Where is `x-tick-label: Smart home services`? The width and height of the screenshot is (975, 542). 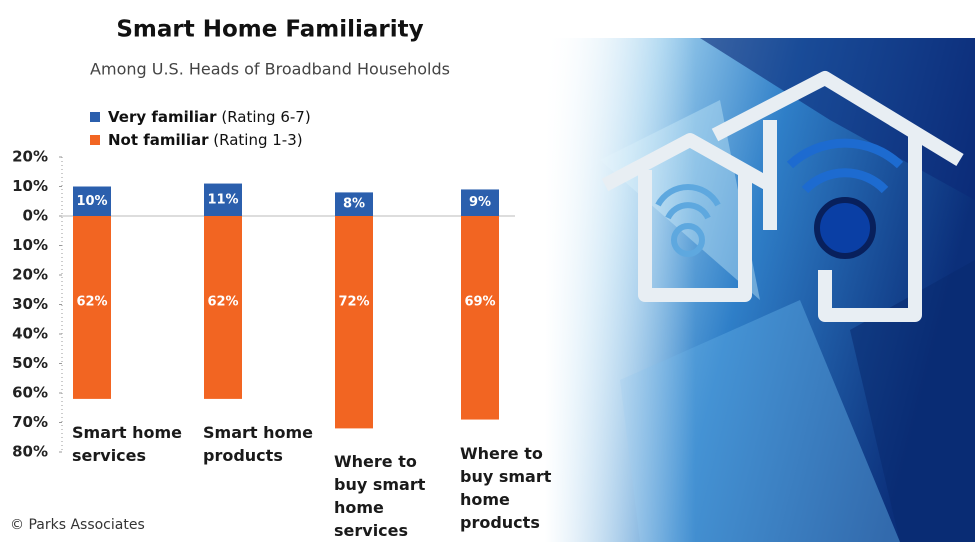 x-tick-label: Smart home services is located at coordinates (127, 443).